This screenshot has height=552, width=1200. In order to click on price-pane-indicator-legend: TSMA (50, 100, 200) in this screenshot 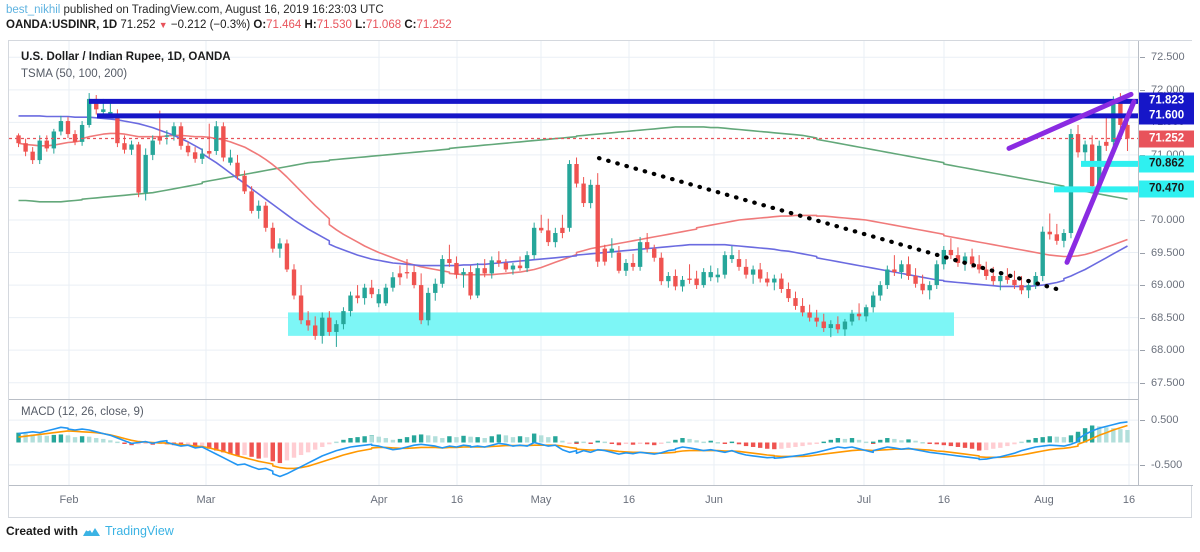, I will do `click(74, 74)`.